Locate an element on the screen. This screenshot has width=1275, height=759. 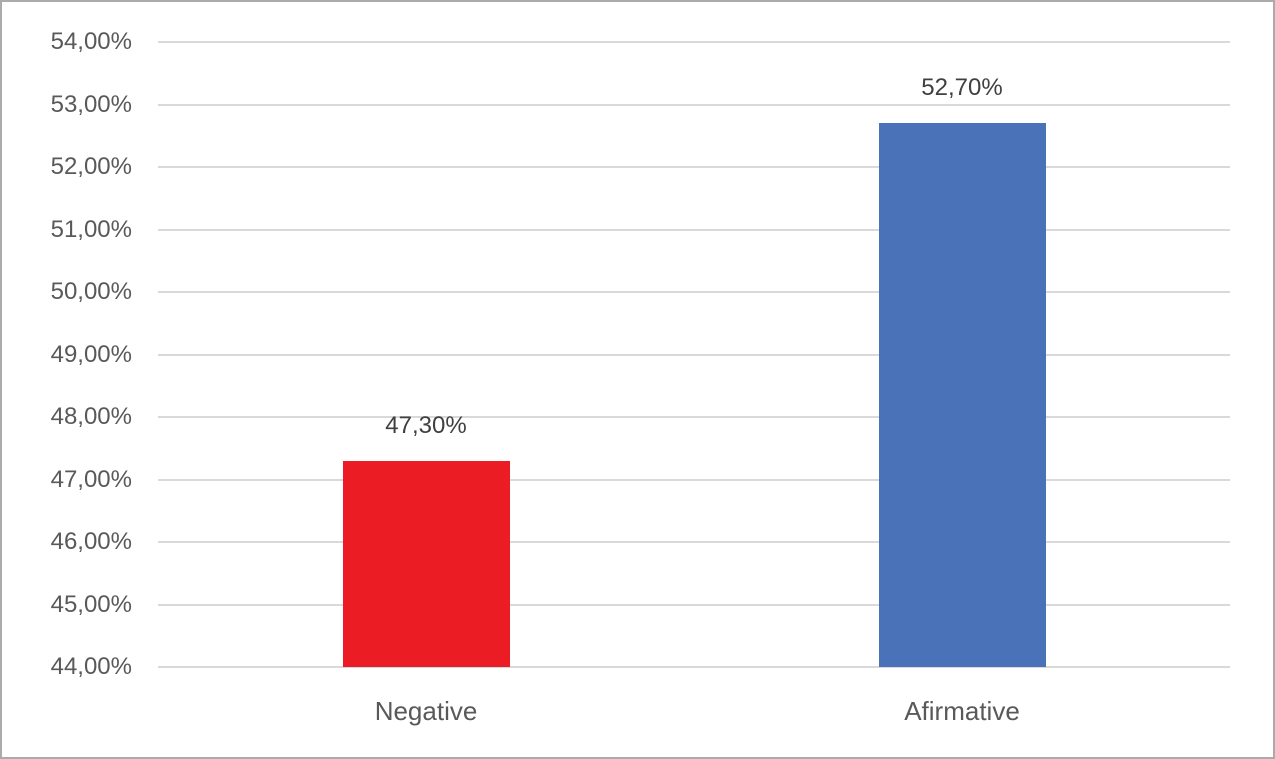
y-axis-tick-label-54: 54,00% is located at coordinates (91, 41).